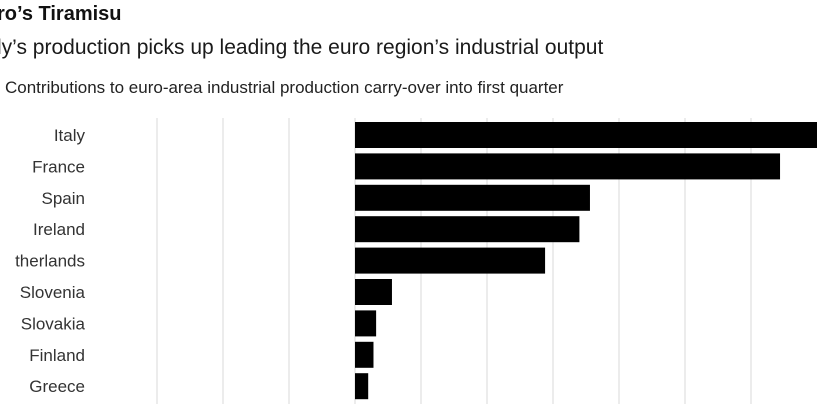 Image resolution: width=817 pixels, height=404 pixels. I want to click on bar-therlands, so click(450, 260).